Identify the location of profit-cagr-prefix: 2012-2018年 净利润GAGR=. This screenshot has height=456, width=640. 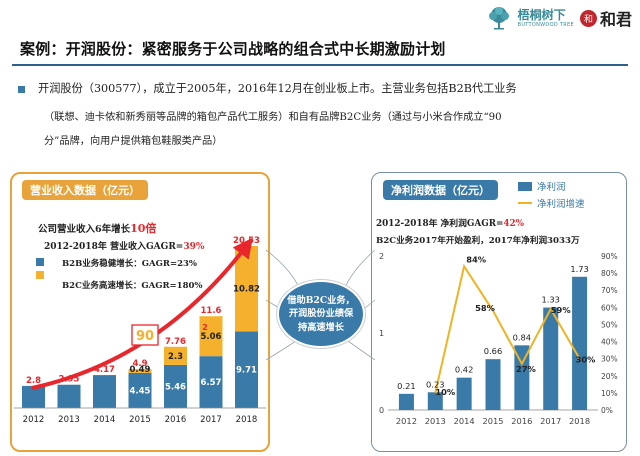
(439, 223).